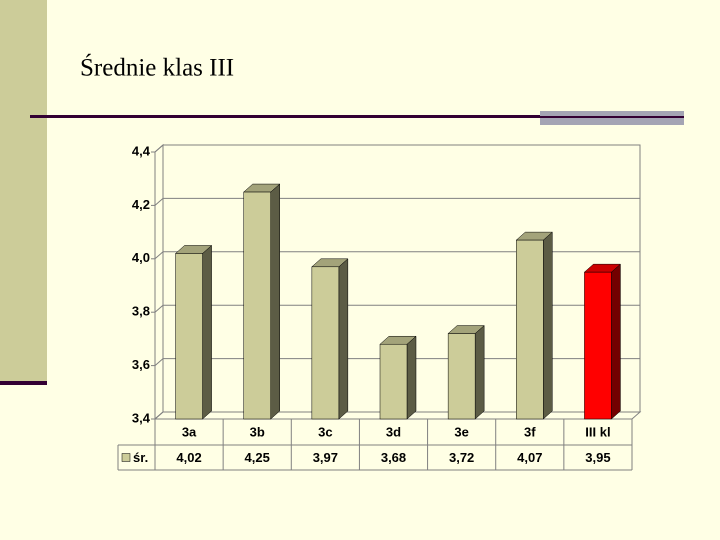 This screenshot has width=720, height=540. I want to click on y-tick-label: 4,2, so click(141, 204).